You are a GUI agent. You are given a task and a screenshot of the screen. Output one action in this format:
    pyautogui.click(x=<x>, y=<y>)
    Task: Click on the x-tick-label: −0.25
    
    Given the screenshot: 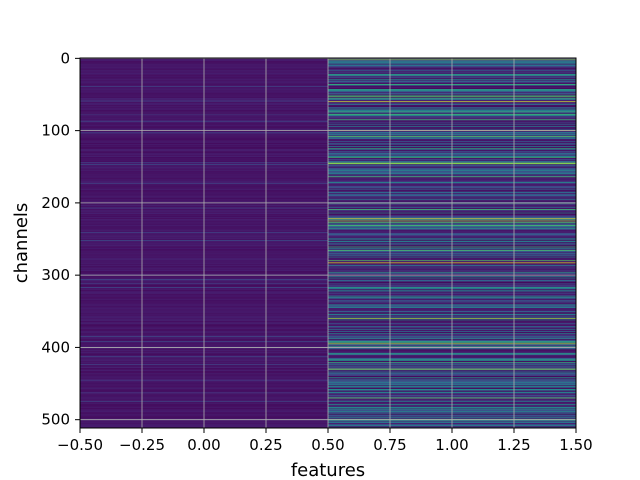 What is the action you would take?
    pyautogui.click(x=142, y=445)
    